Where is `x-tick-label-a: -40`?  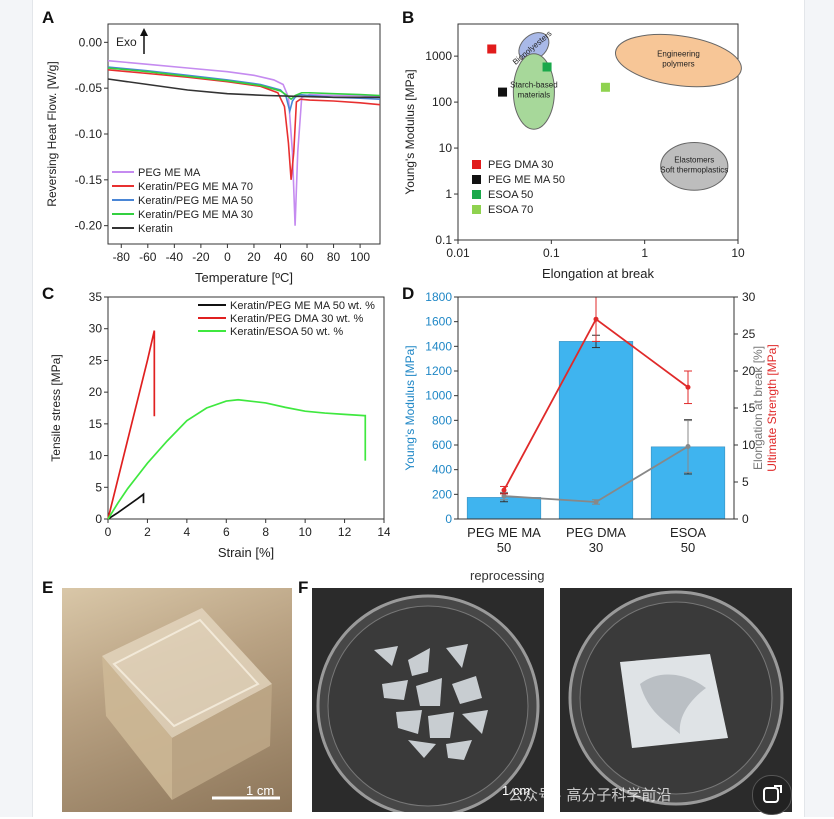 x-tick-label-a: -40 is located at coordinates (175, 257).